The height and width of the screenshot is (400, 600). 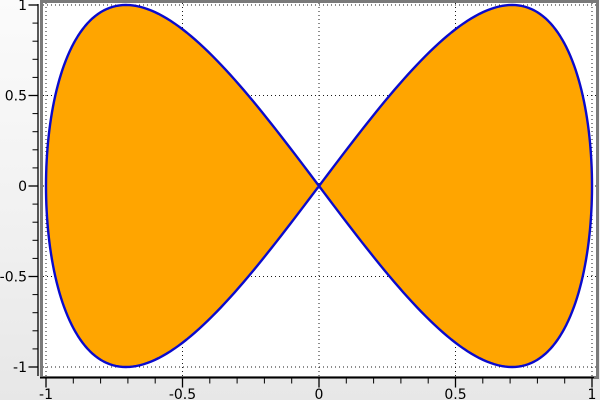 I want to click on x-tick-label: 0.5, so click(x=455, y=393).